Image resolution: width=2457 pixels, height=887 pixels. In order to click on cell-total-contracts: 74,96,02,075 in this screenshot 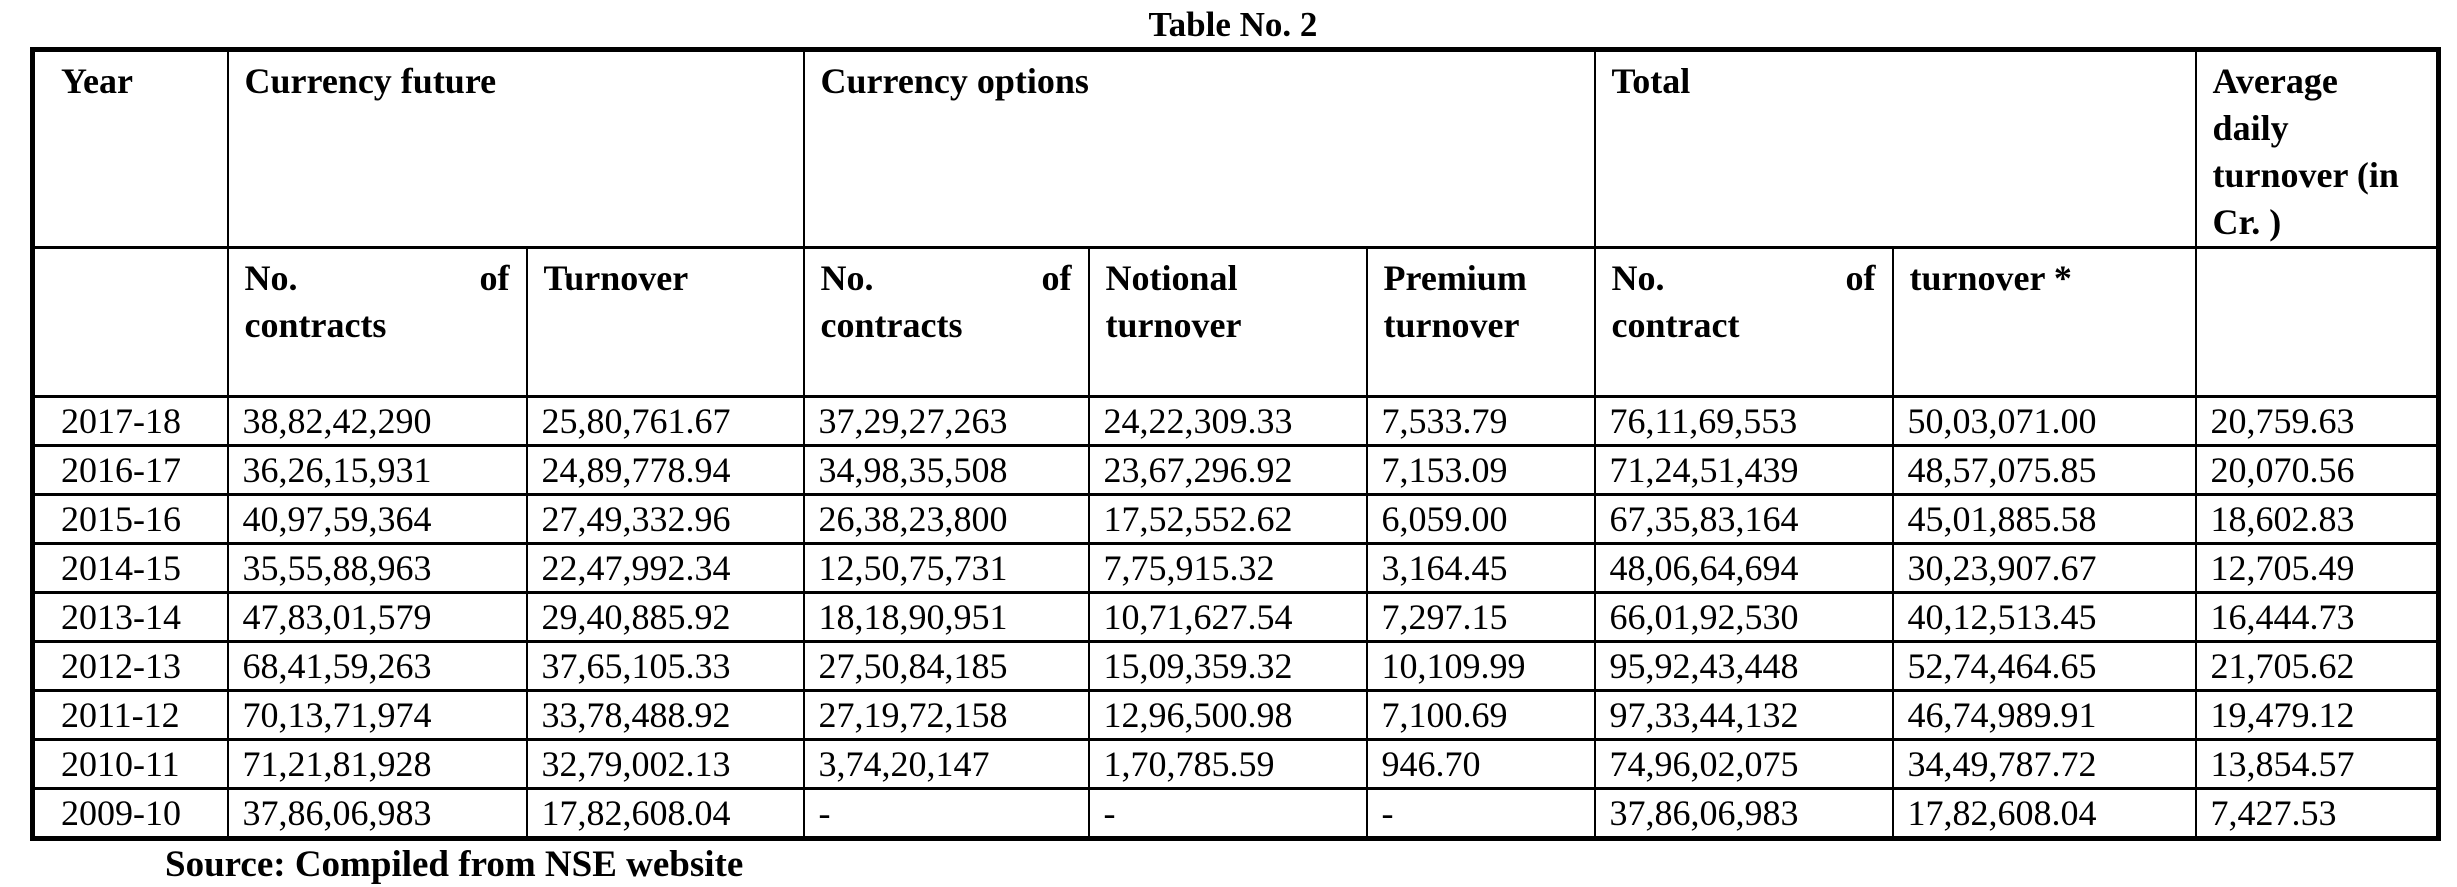, I will do `click(1743, 764)`.